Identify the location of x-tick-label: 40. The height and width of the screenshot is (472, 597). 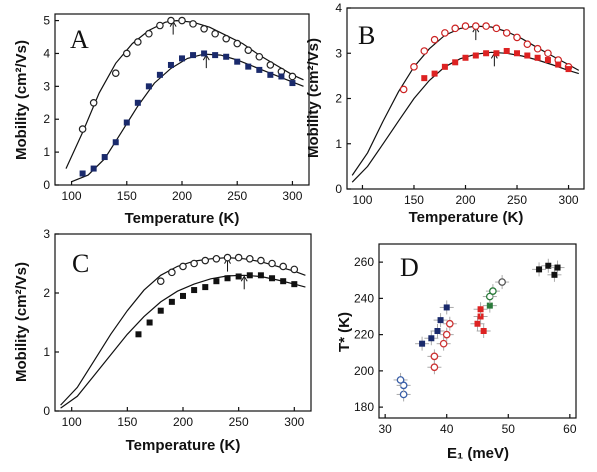
(447, 429).